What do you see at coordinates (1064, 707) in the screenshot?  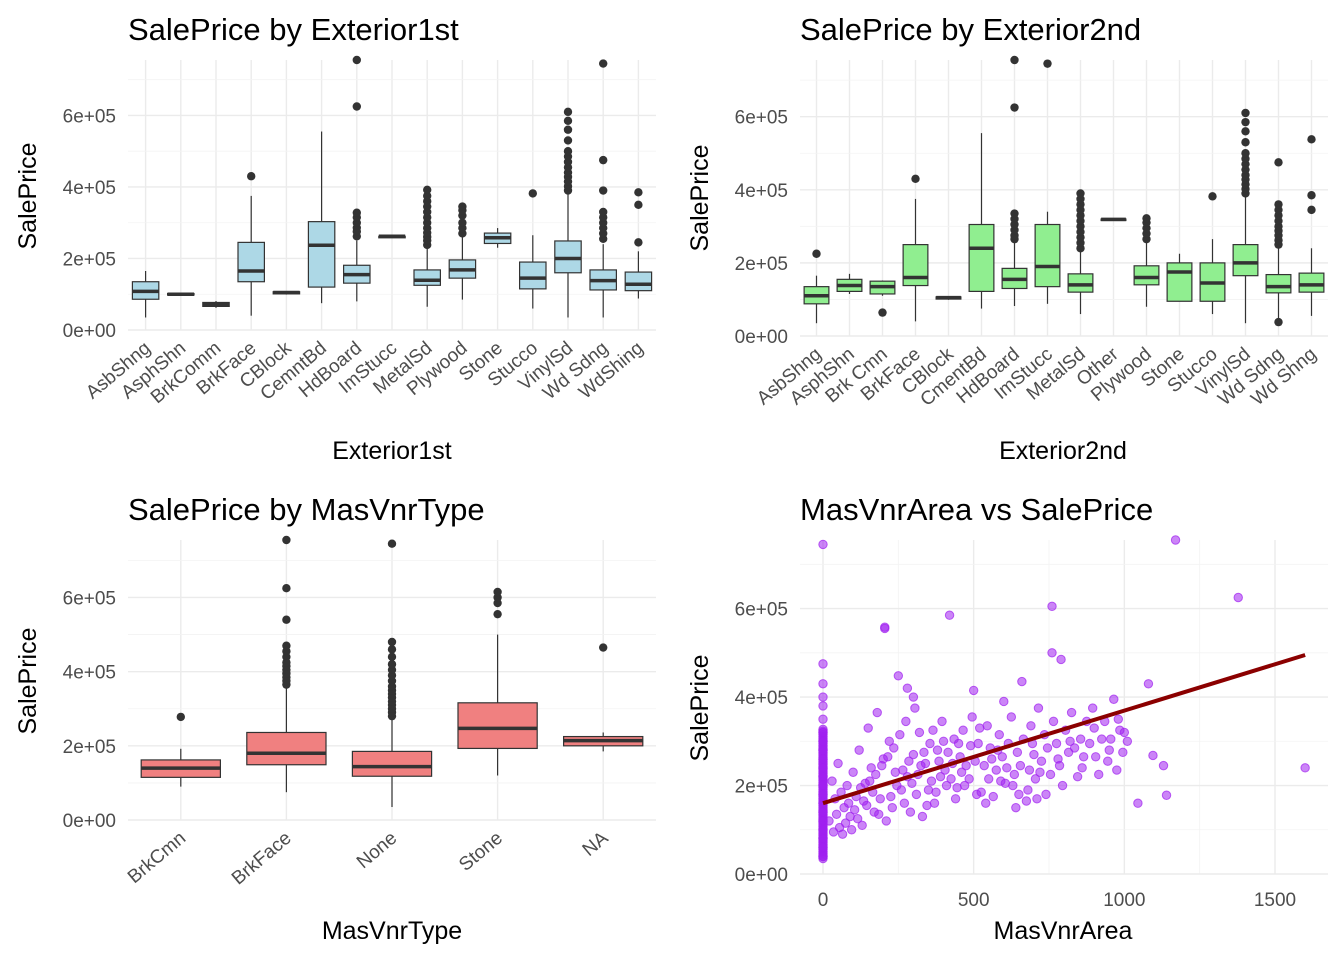 I see `grid` at bounding box center [1064, 707].